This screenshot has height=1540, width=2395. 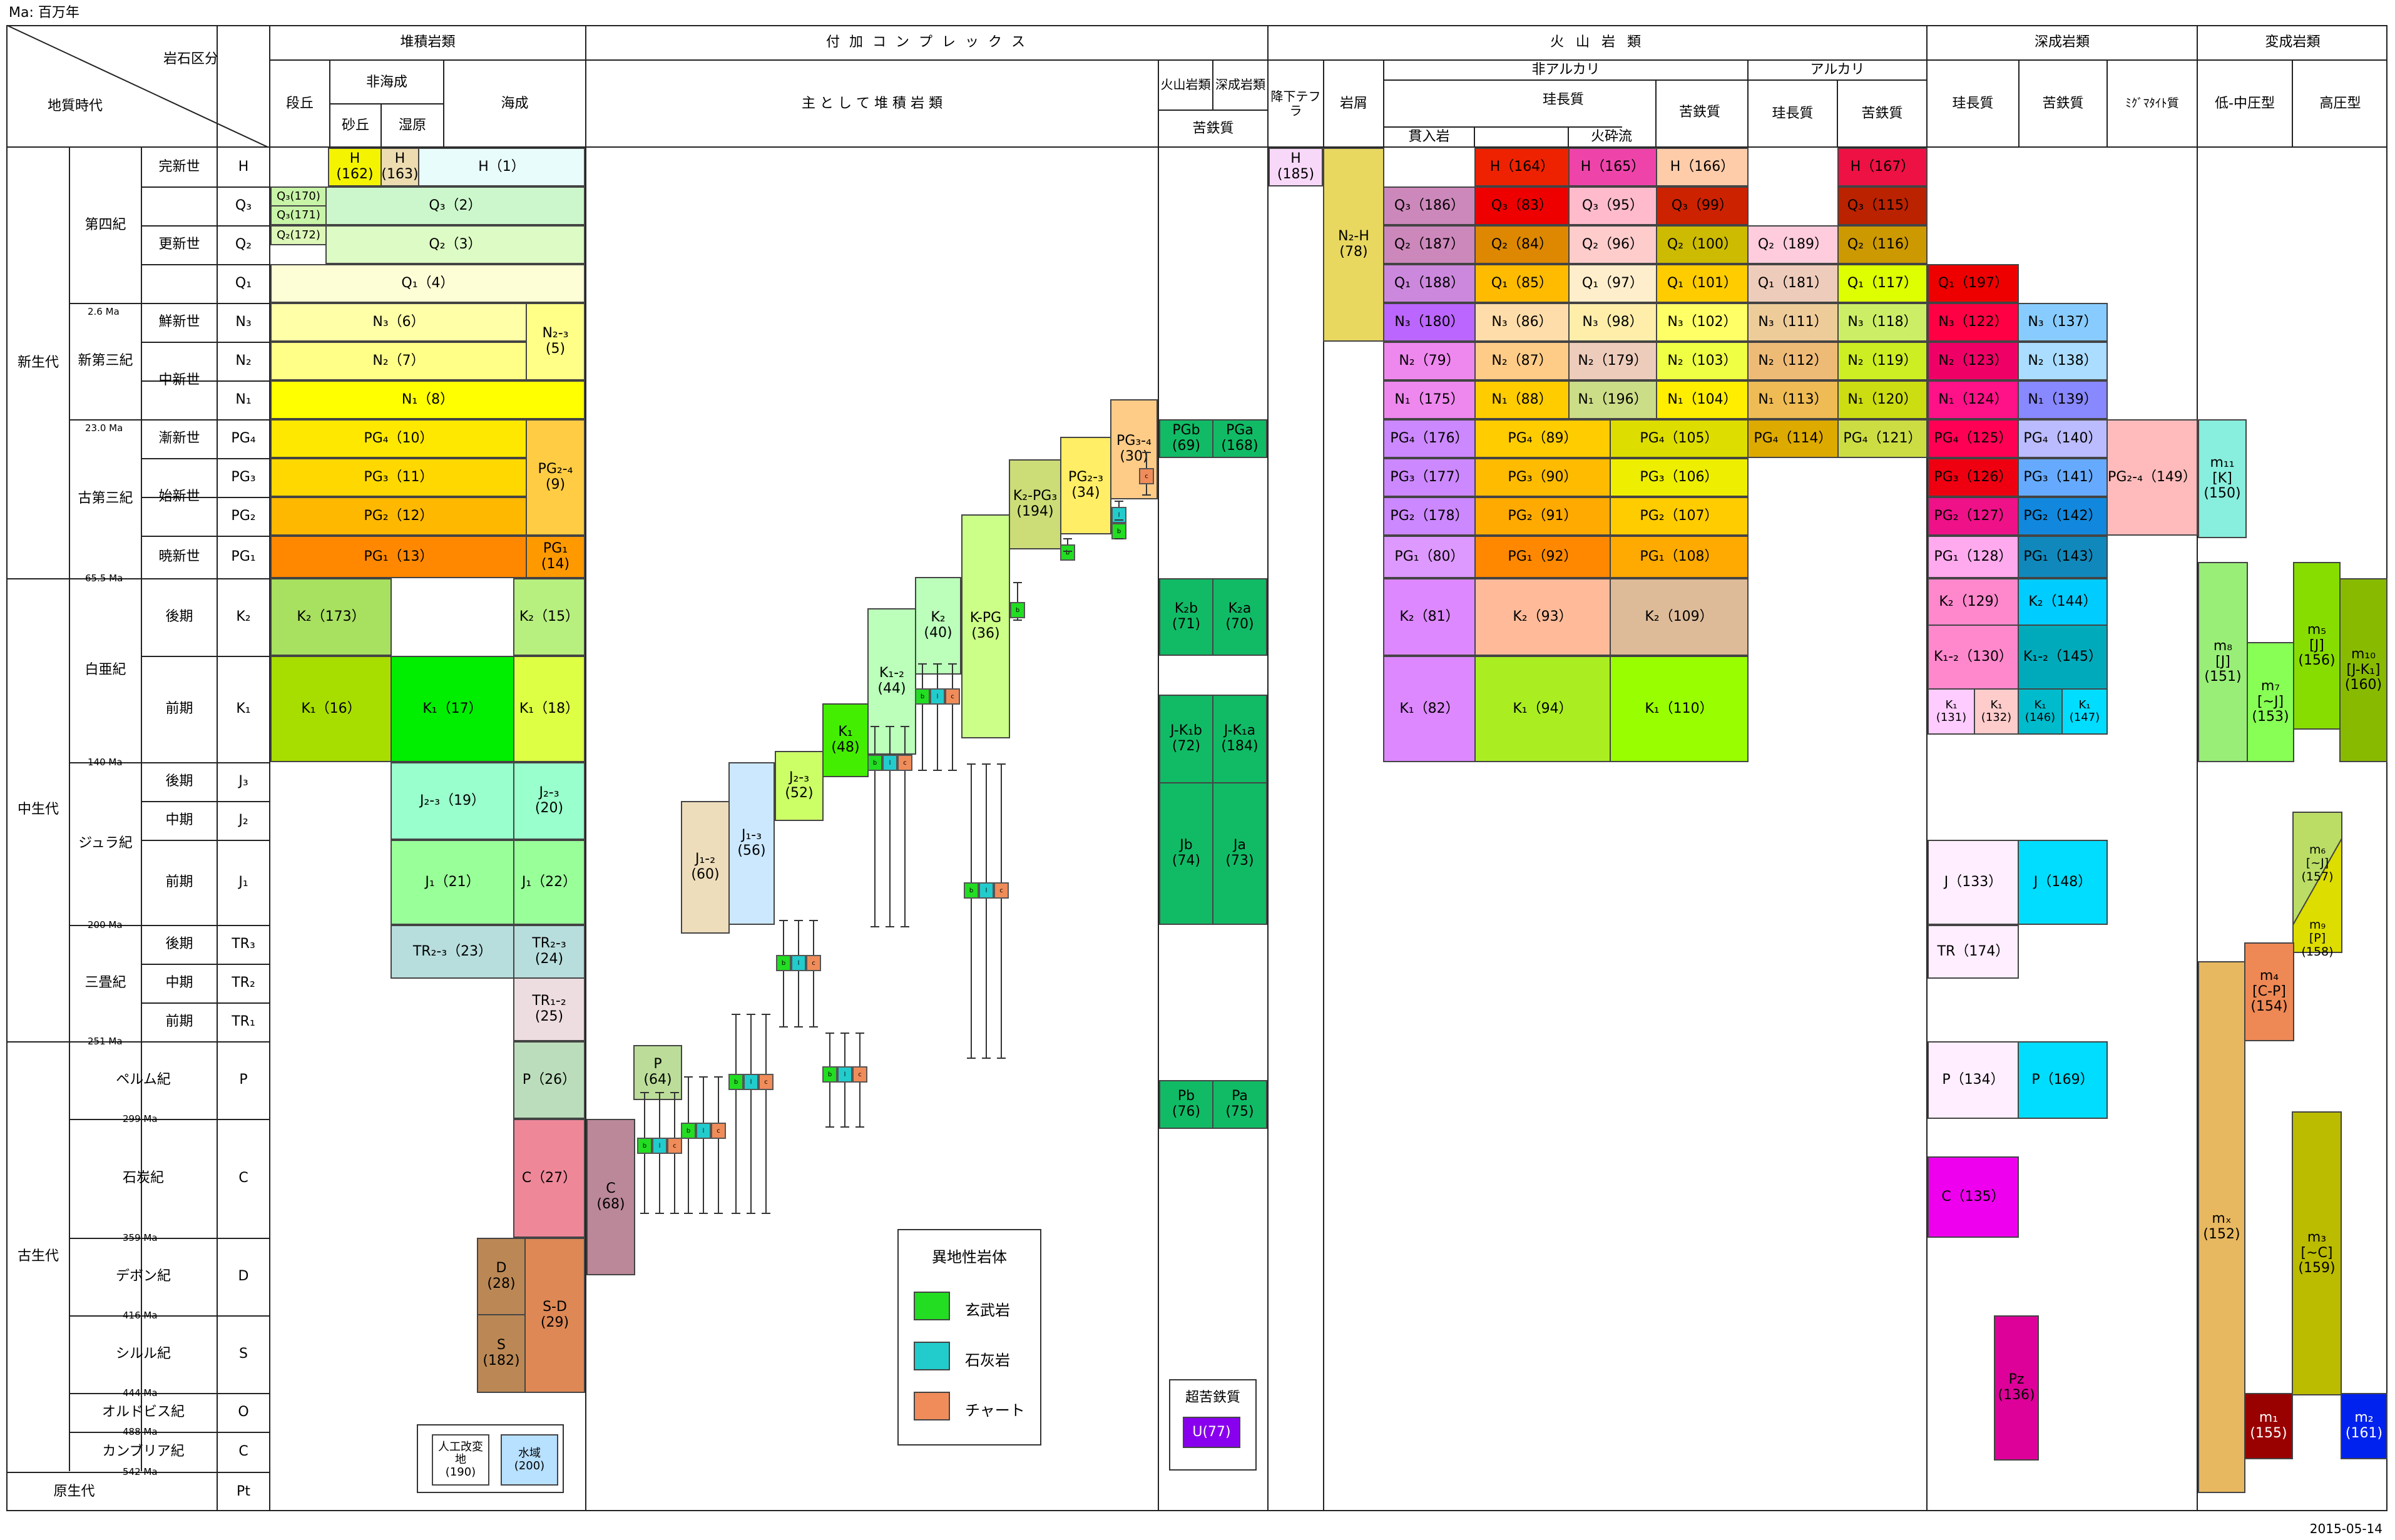 What do you see at coordinates (932, 1306) in the screenshot?
I see `legend-basalt-swatch` at bounding box center [932, 1306].